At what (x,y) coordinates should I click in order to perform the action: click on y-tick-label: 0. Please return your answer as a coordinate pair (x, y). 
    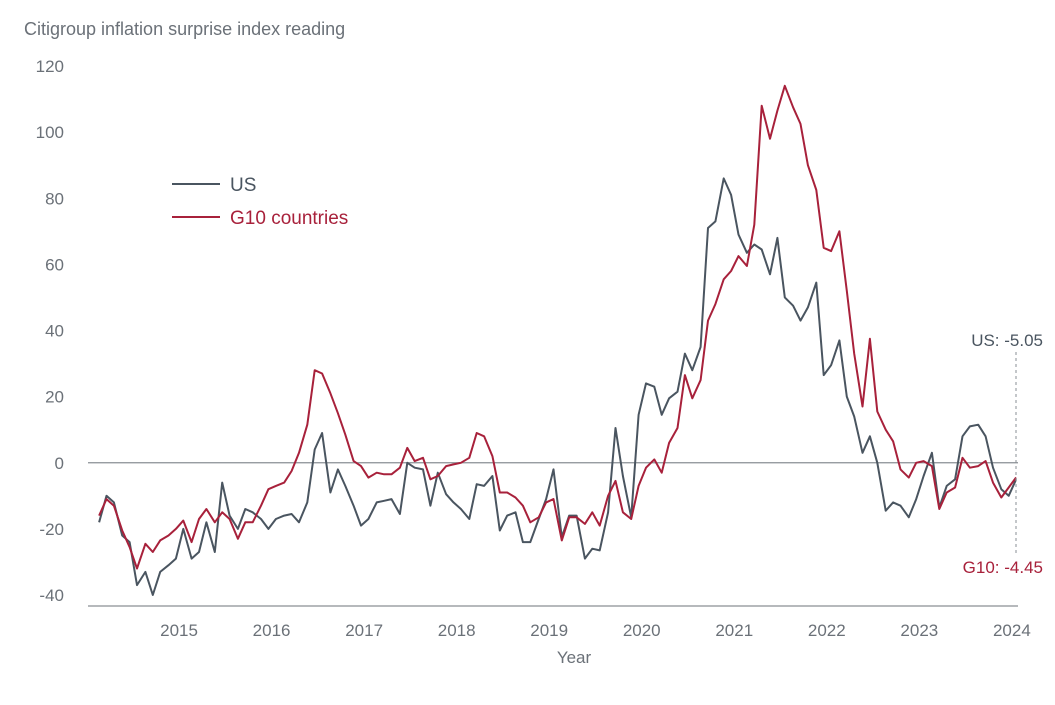
    Looking at the image, I should click on (59, 463).